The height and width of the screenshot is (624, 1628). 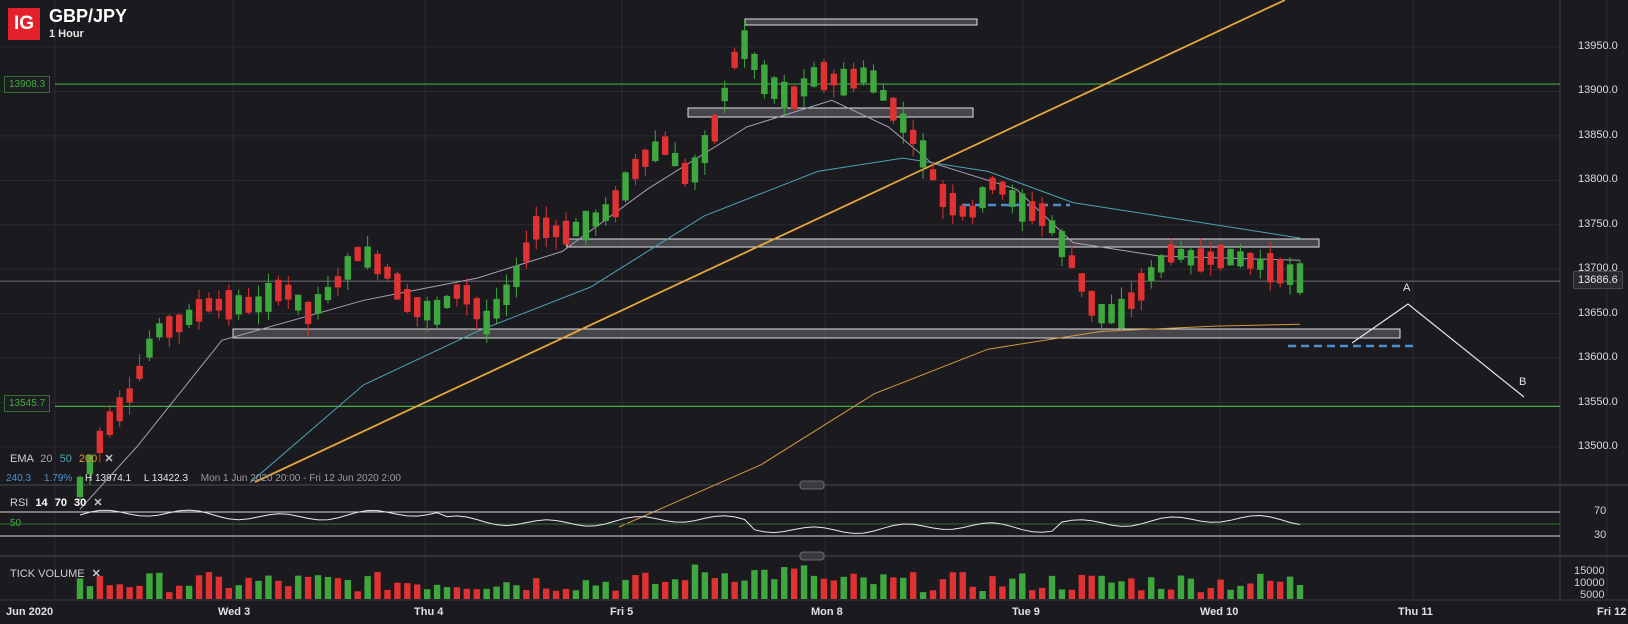 What do you see at coordinates (47, 574) in the screenshot?
I see `volume-label: TICK VOLUME` at bounding box center [47, 574].